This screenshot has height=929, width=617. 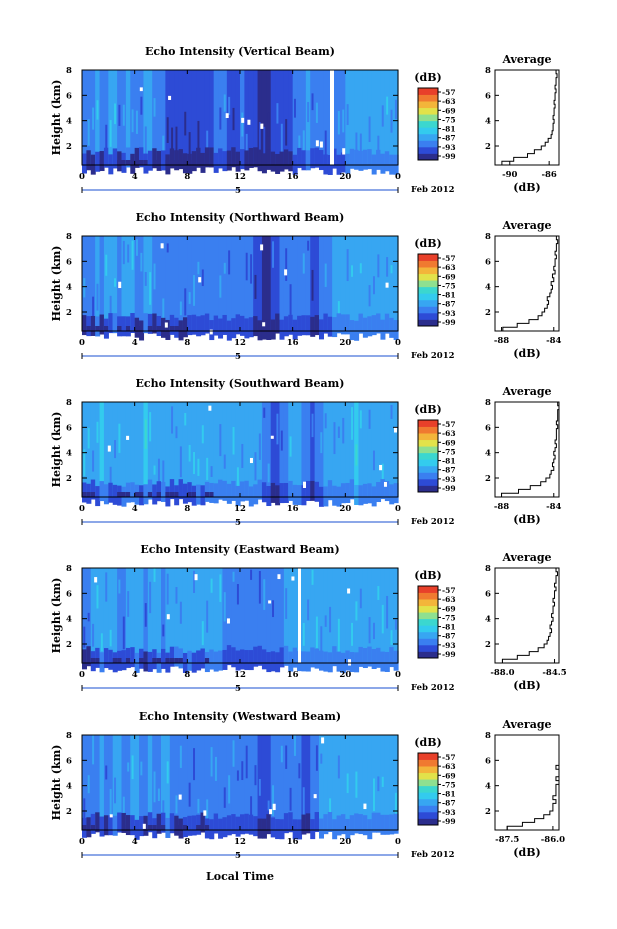 What do you see at coordinates (488, 594) in the screenshot?
I see `average-y-tick-label: 6` at bounding box center [488, 594].